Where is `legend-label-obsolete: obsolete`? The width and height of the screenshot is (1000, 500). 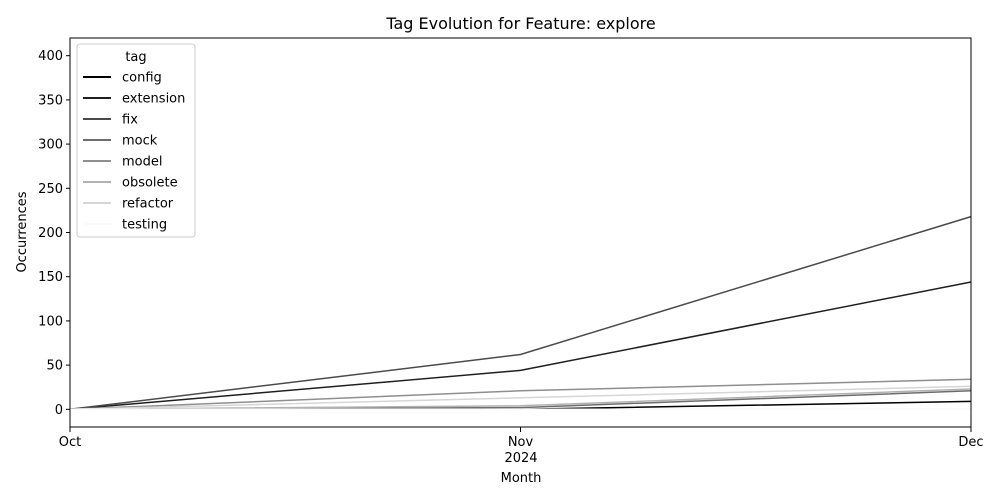
legend-label-obsolete: obsolete is located at coordinates (150, 183).